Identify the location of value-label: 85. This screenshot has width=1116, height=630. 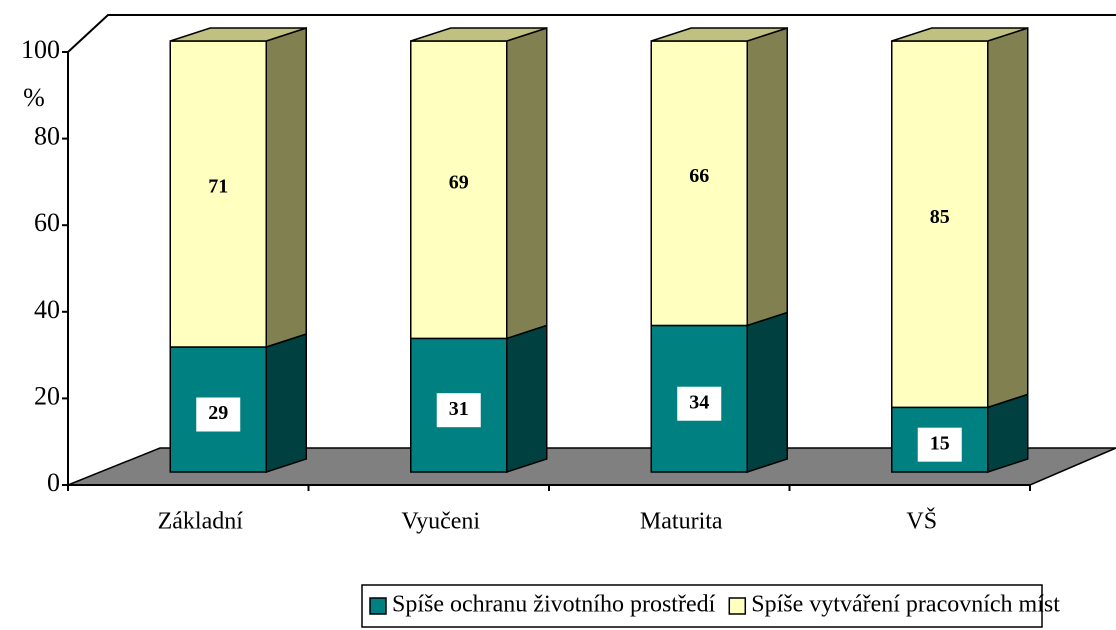
(940, 217).